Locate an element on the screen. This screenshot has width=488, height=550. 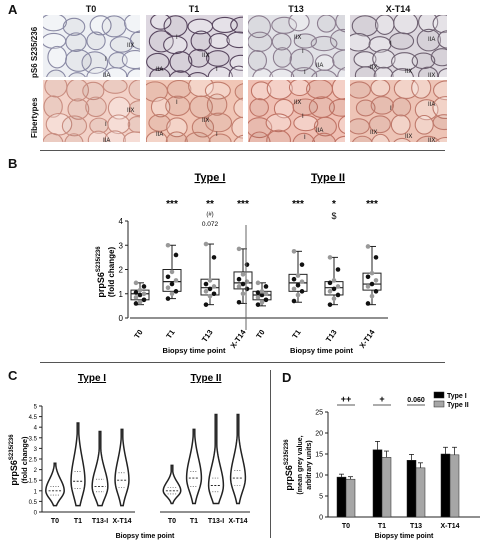
significance-extra: (#) is located at coordinates (209, 215).